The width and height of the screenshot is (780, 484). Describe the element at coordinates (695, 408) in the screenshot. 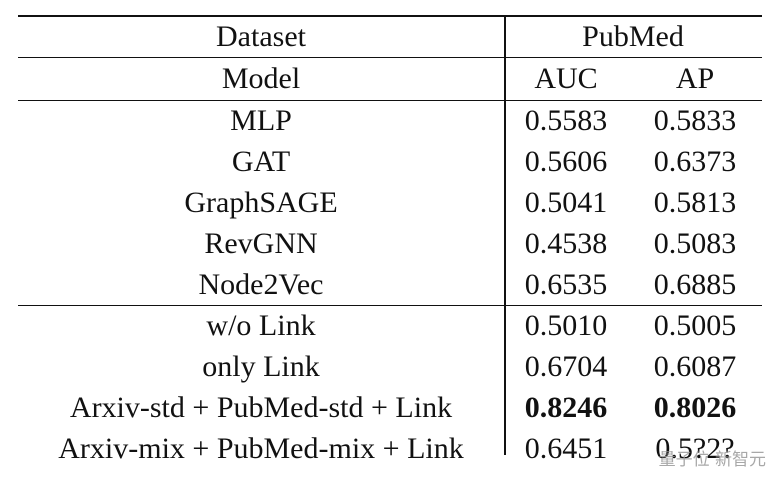

I see `ap-cell: 0.8026` at that location.